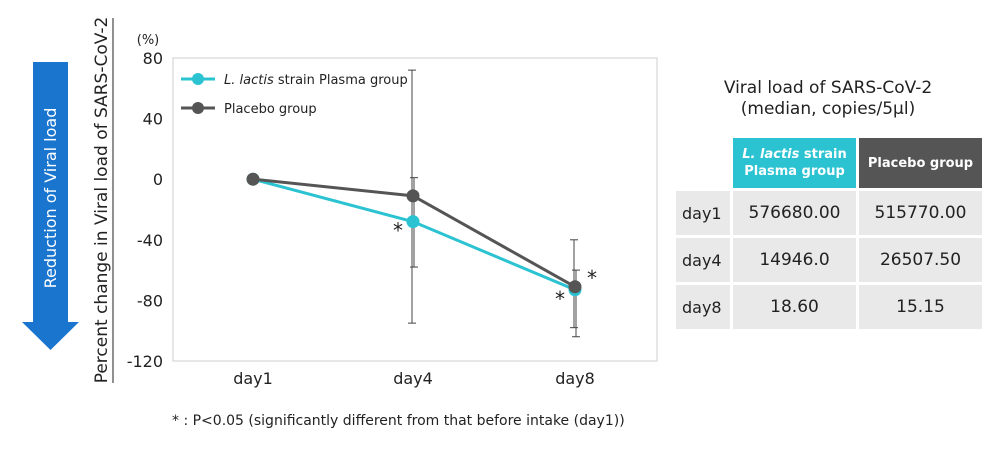  What do you see at coordinates (794, 163) in the screenshot?
I see `table-header-lactis: L. lactis strain Plasma group` at bounding box center [794, 163].